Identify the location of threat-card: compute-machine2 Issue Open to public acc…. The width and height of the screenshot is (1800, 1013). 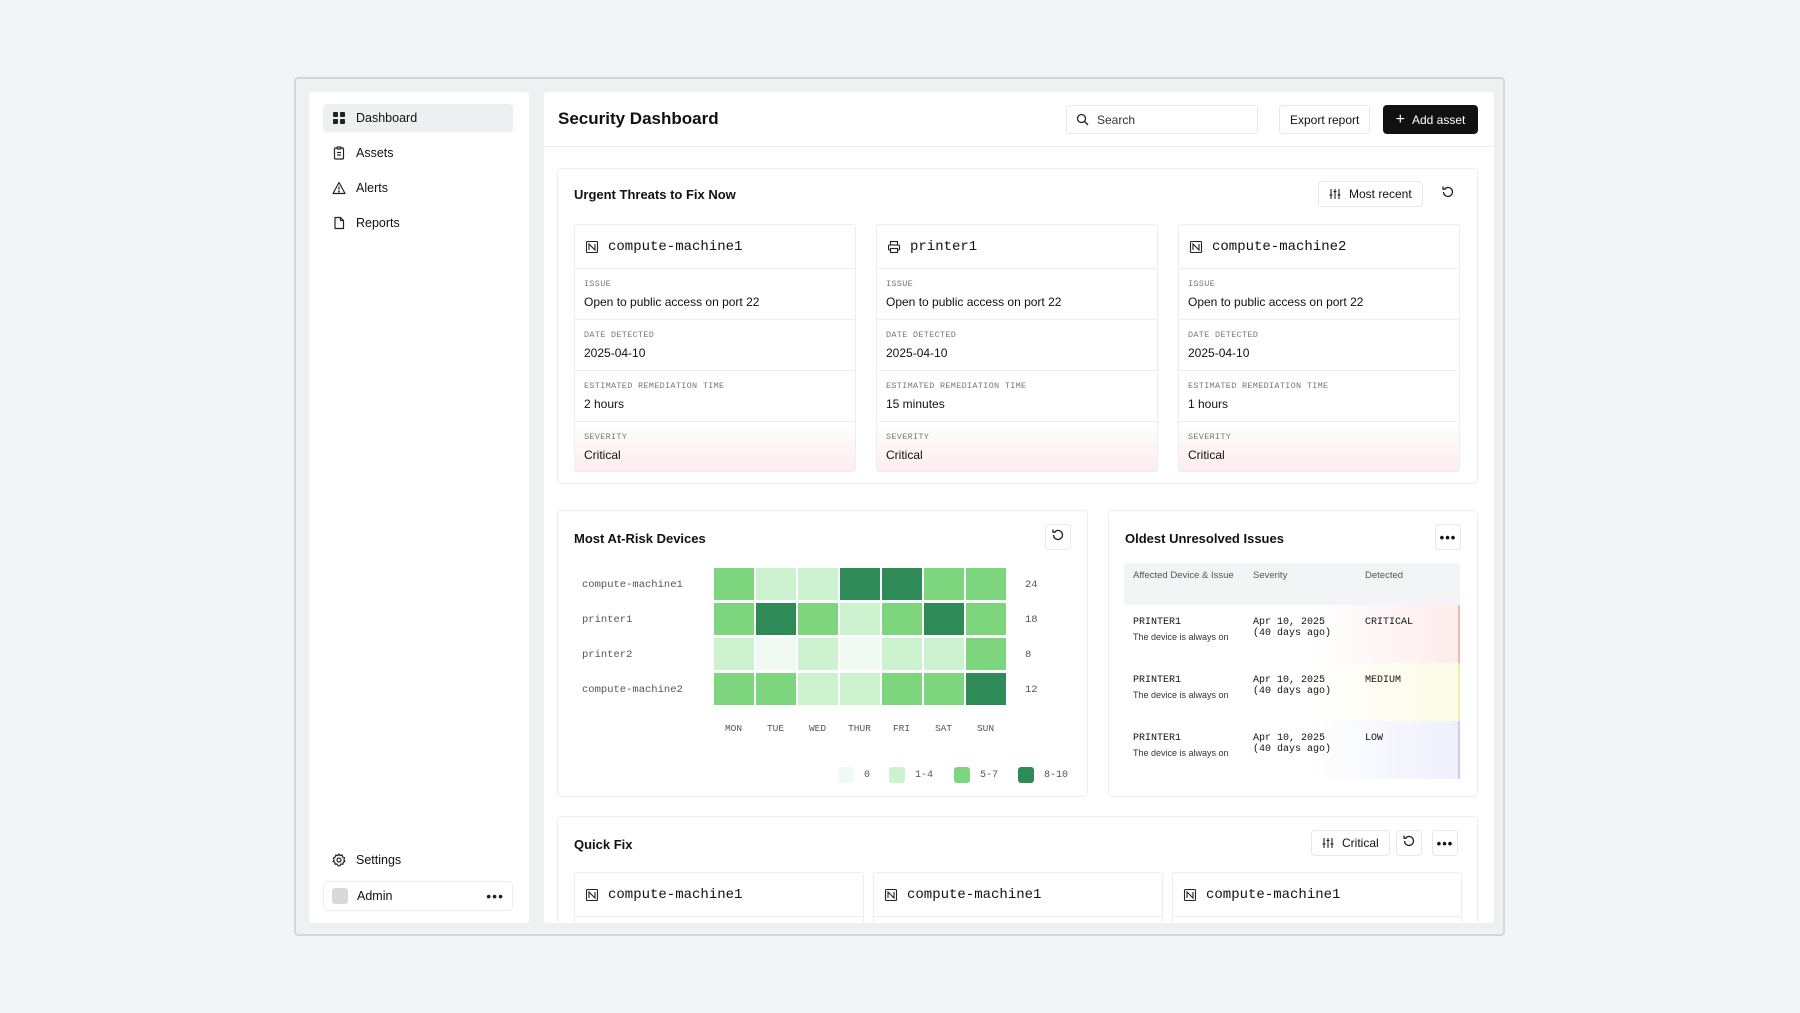
(1319, 348).